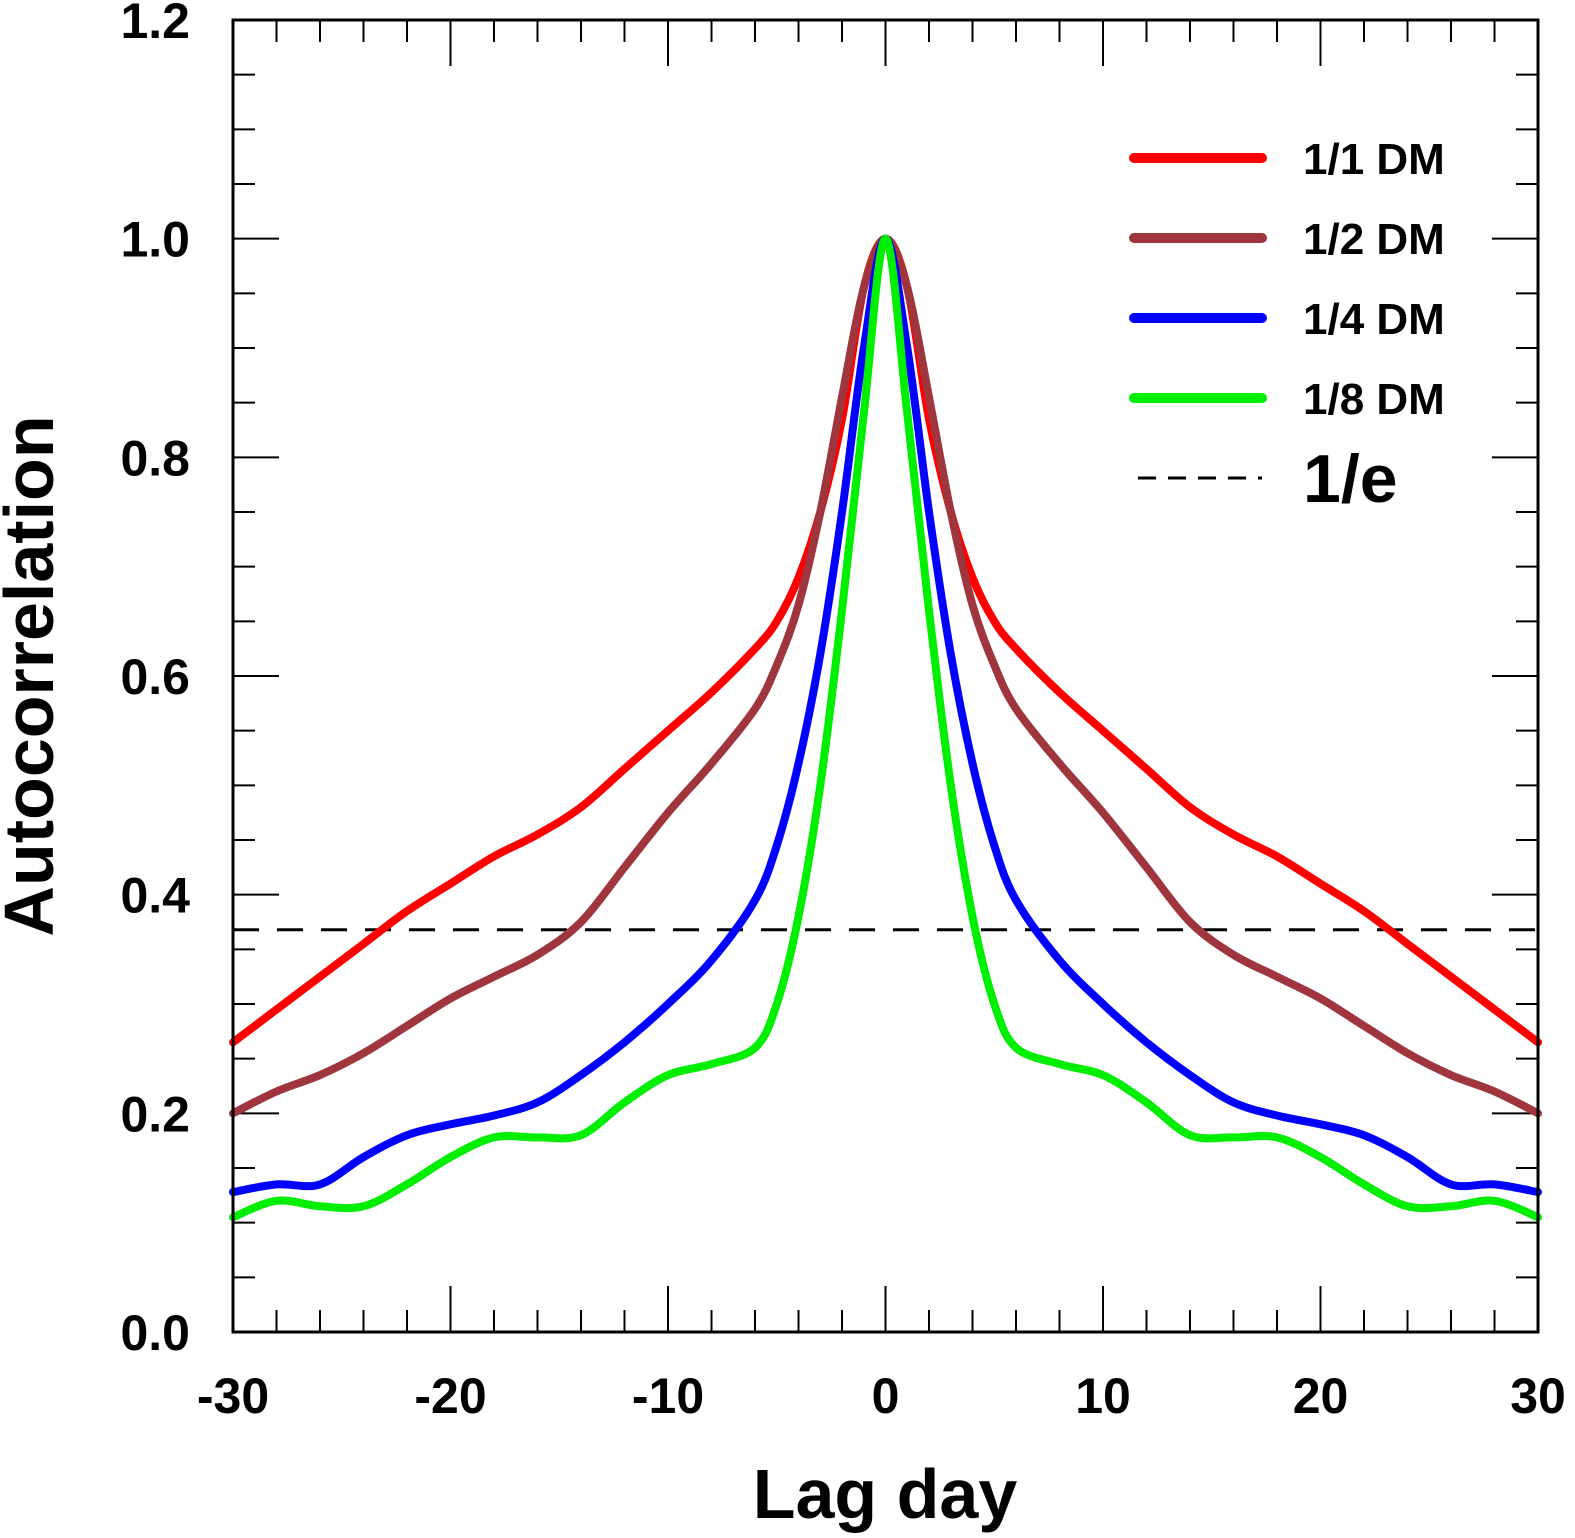 The height and width of the screenshot is (1538, 1575). Describe the element at coordinates (155, 677) in the screenshot. I see `y-tick-label: 0.6` at that location.